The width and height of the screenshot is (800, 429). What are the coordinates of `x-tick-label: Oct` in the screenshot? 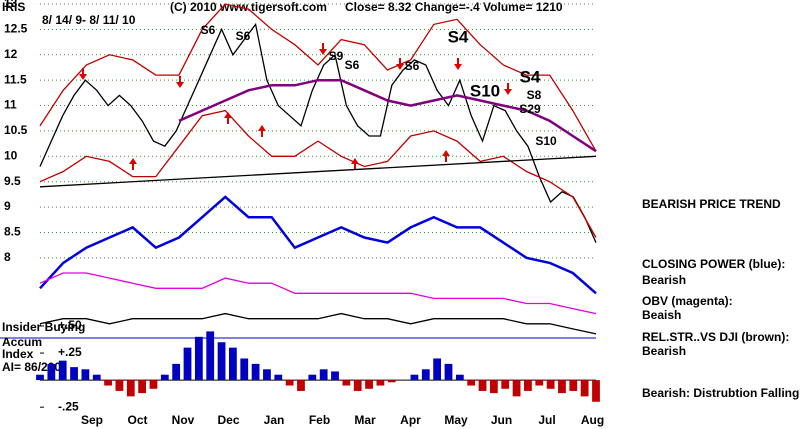 It's located at (137, 420).